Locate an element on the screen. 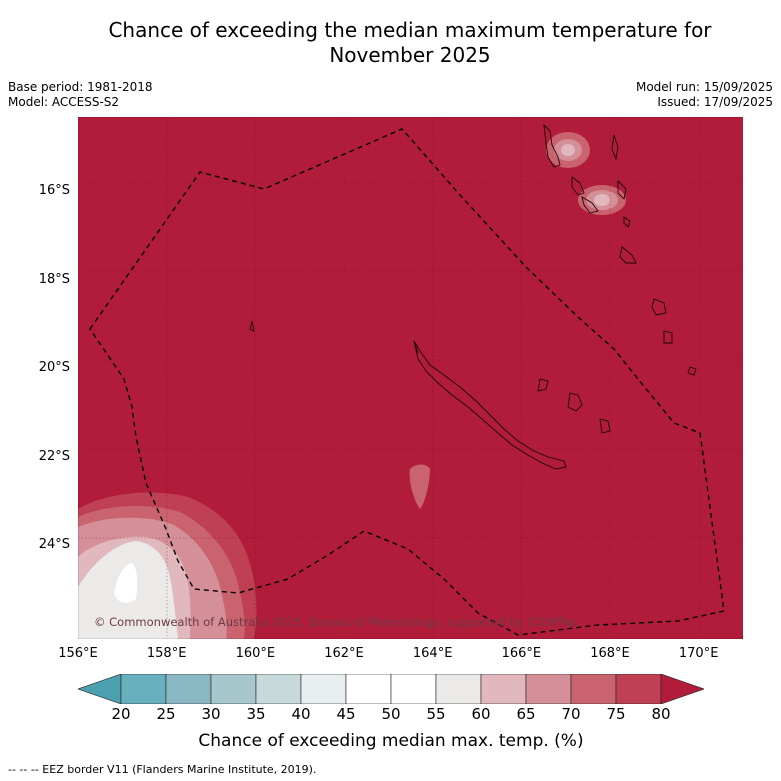  new-caledonia-coast is located at coordinates (490, 405).